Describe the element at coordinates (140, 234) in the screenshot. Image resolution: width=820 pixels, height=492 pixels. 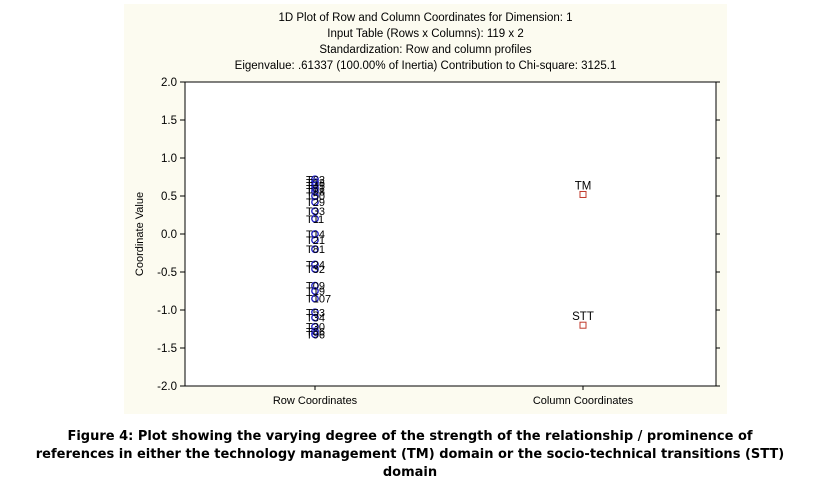
I see `y-axis-label: Coordinate Value` at that location.